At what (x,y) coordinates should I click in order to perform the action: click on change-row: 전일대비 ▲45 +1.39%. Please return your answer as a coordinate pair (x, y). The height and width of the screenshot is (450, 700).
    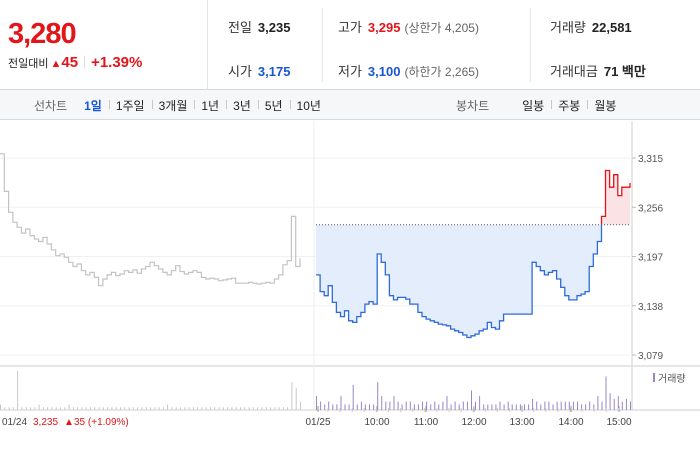
    Looking at the image, I should click on (75, 62).